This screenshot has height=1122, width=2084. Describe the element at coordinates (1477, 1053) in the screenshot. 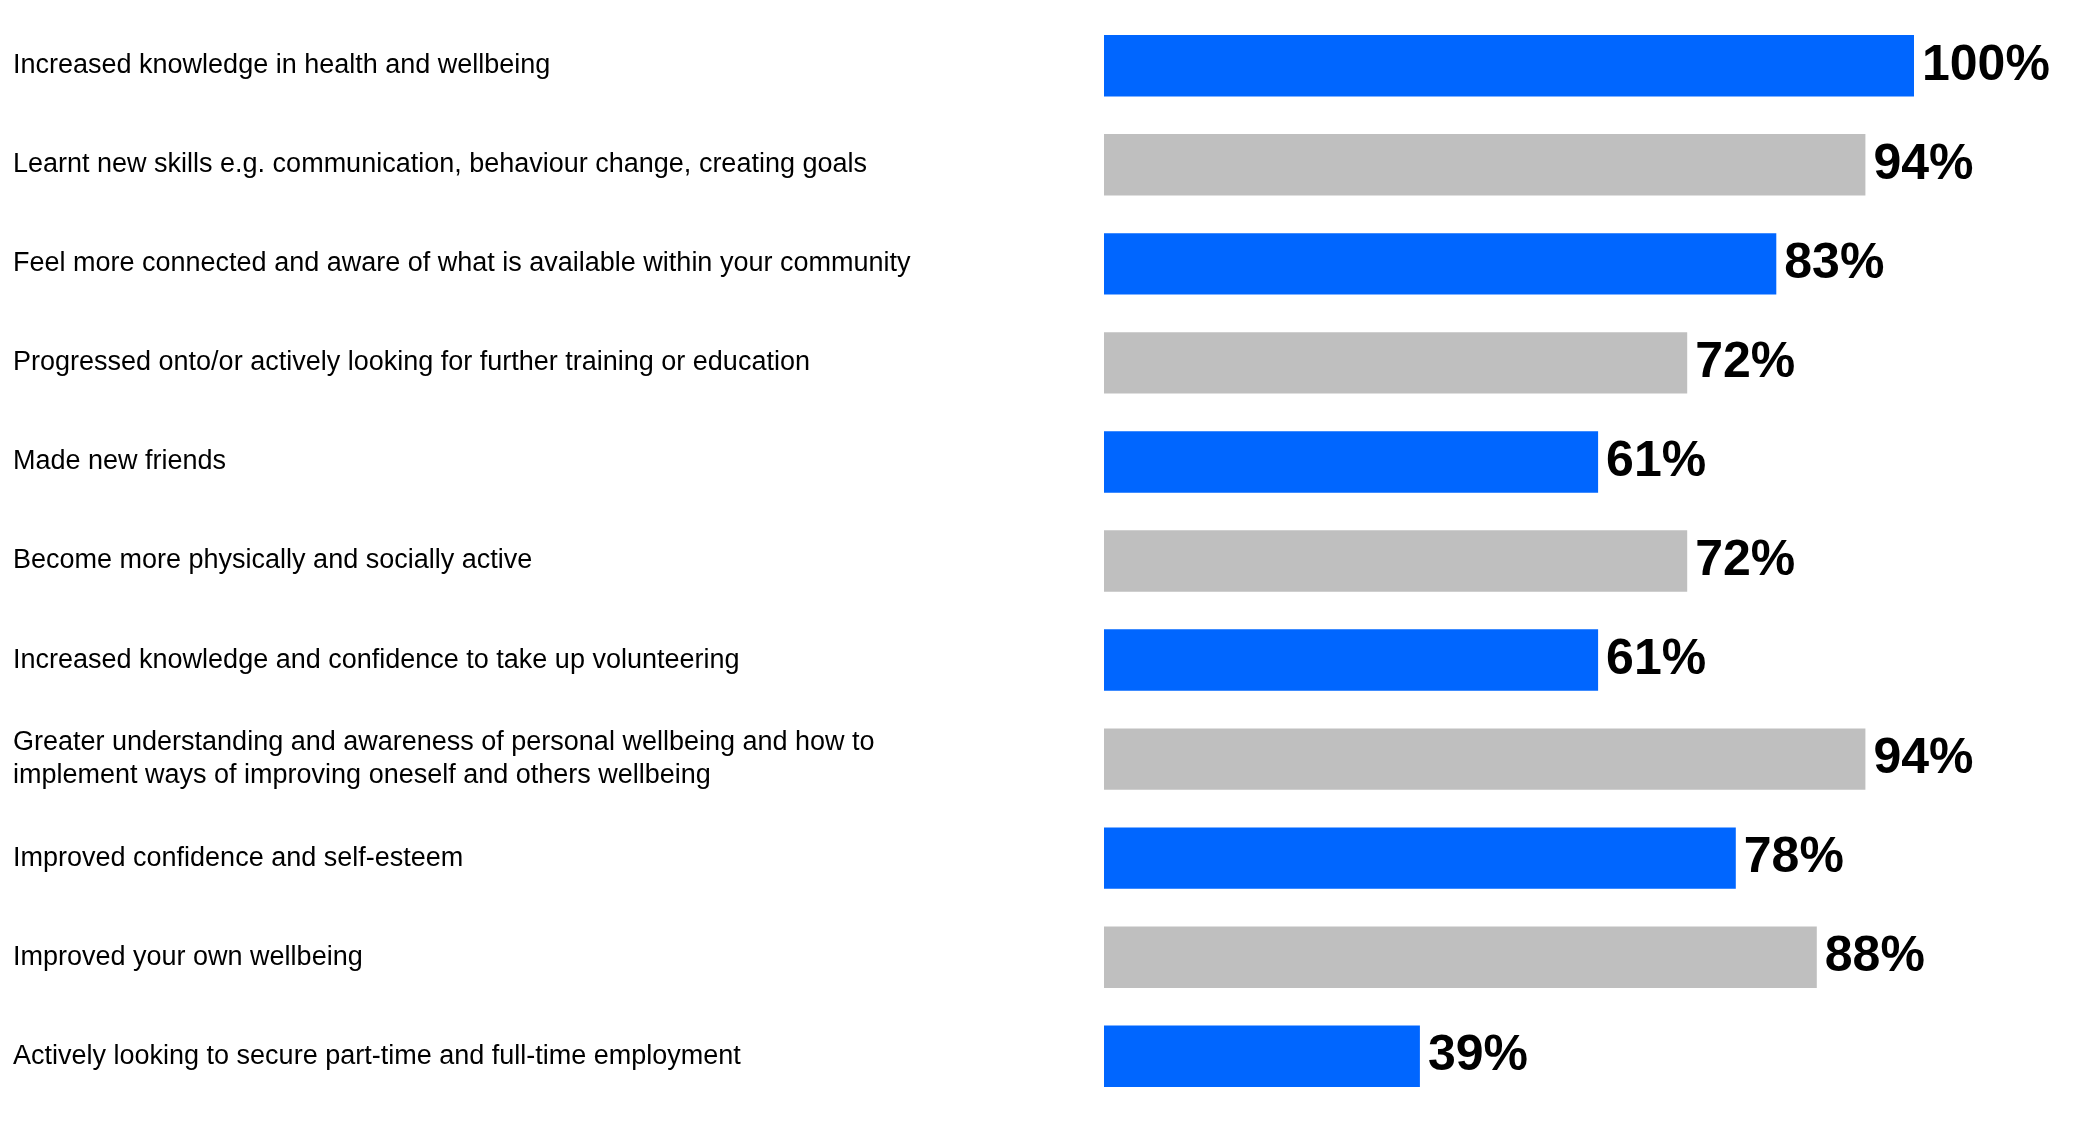

I see `data-label: 39%` at that location.